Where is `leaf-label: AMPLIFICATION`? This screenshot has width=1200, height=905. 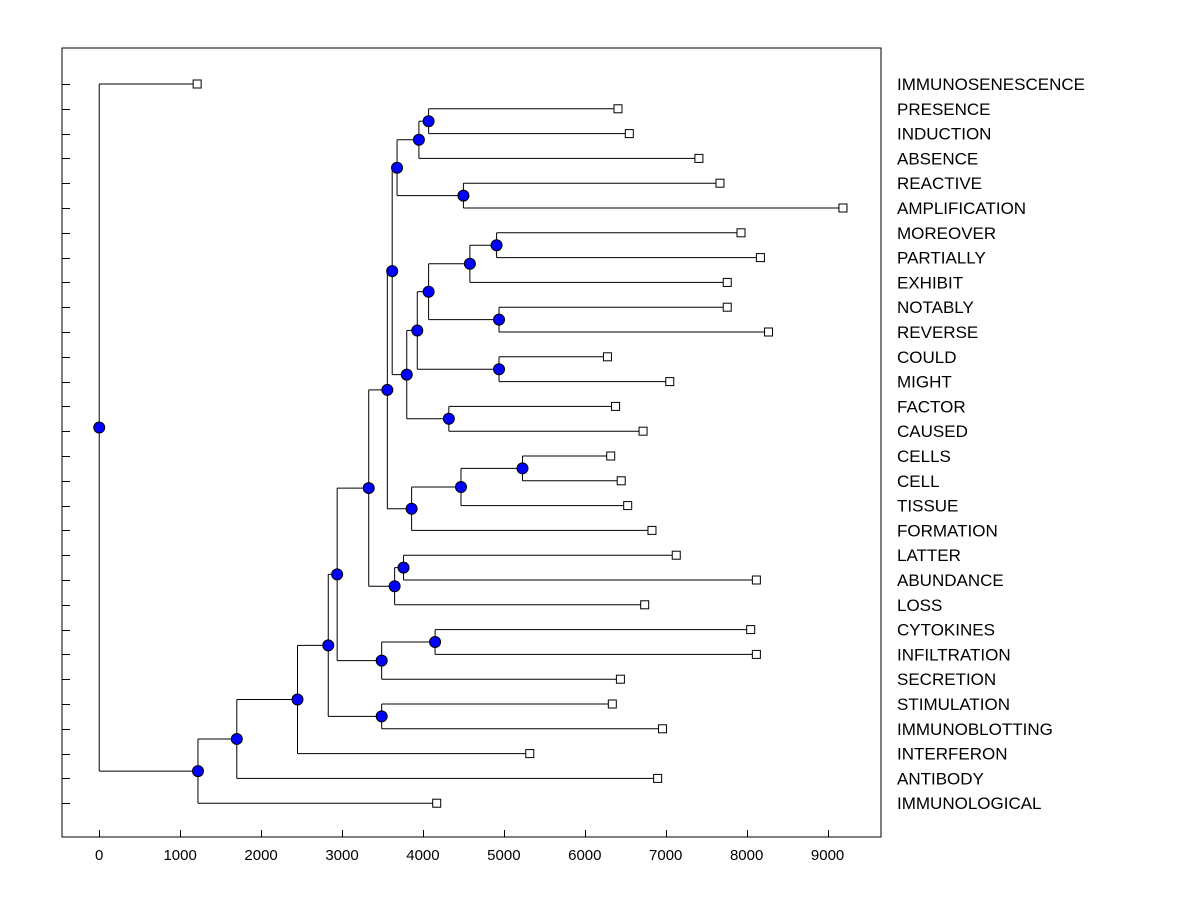 leaf-label: AMPLIFICATION is located at coordinates (961, 208).